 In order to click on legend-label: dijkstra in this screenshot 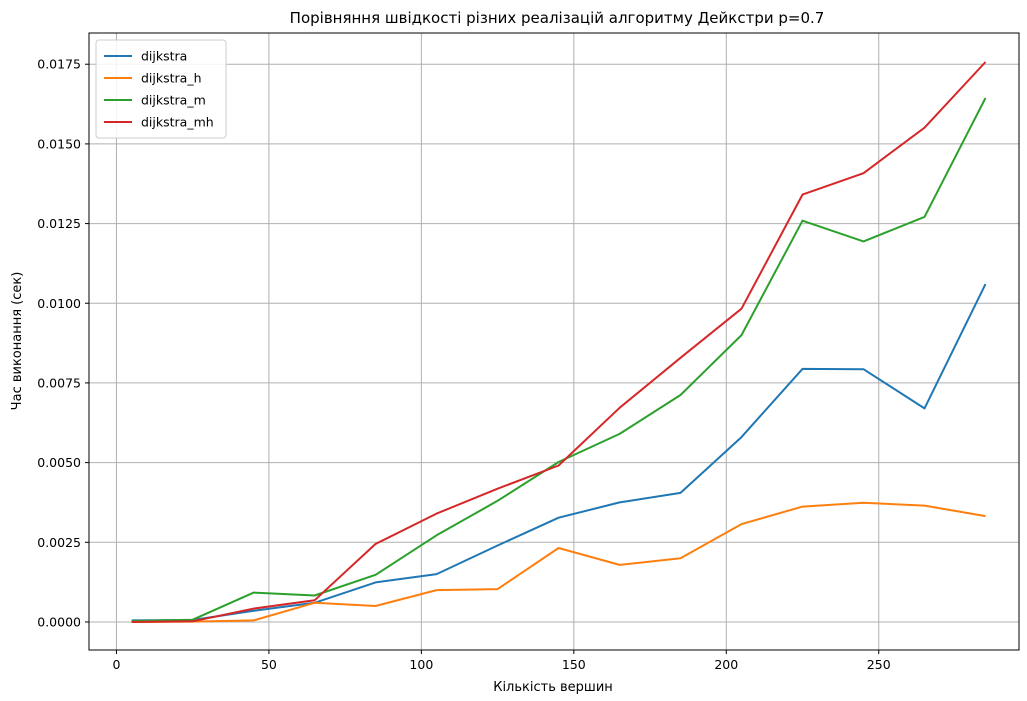, I will do `click(164, 56)`.